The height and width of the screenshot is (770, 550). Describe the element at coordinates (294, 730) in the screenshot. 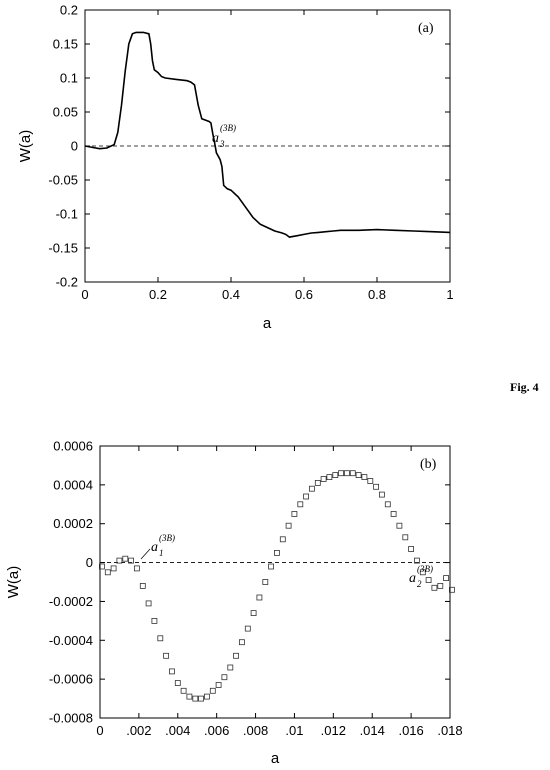

I see `panel-b-x-tick-label: .01` at that location.